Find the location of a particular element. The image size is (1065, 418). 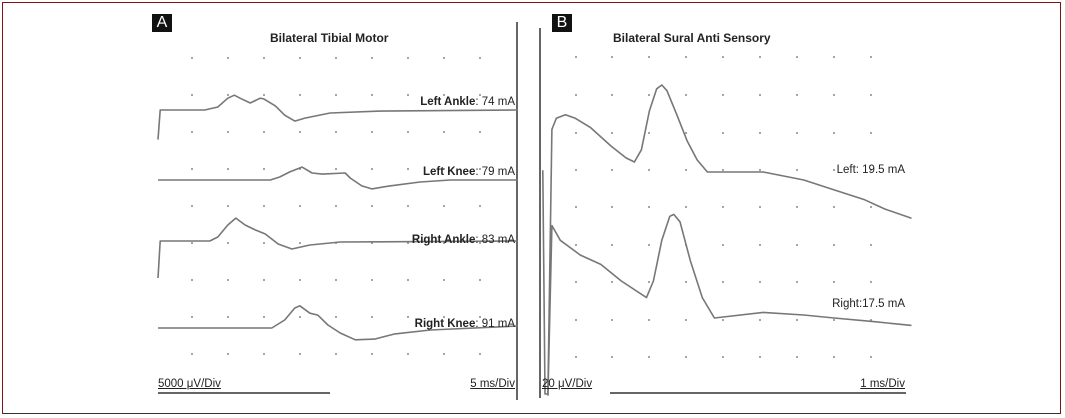

panel-b-time-scale: 1 ms/Div is located at coordinates (882, 384).